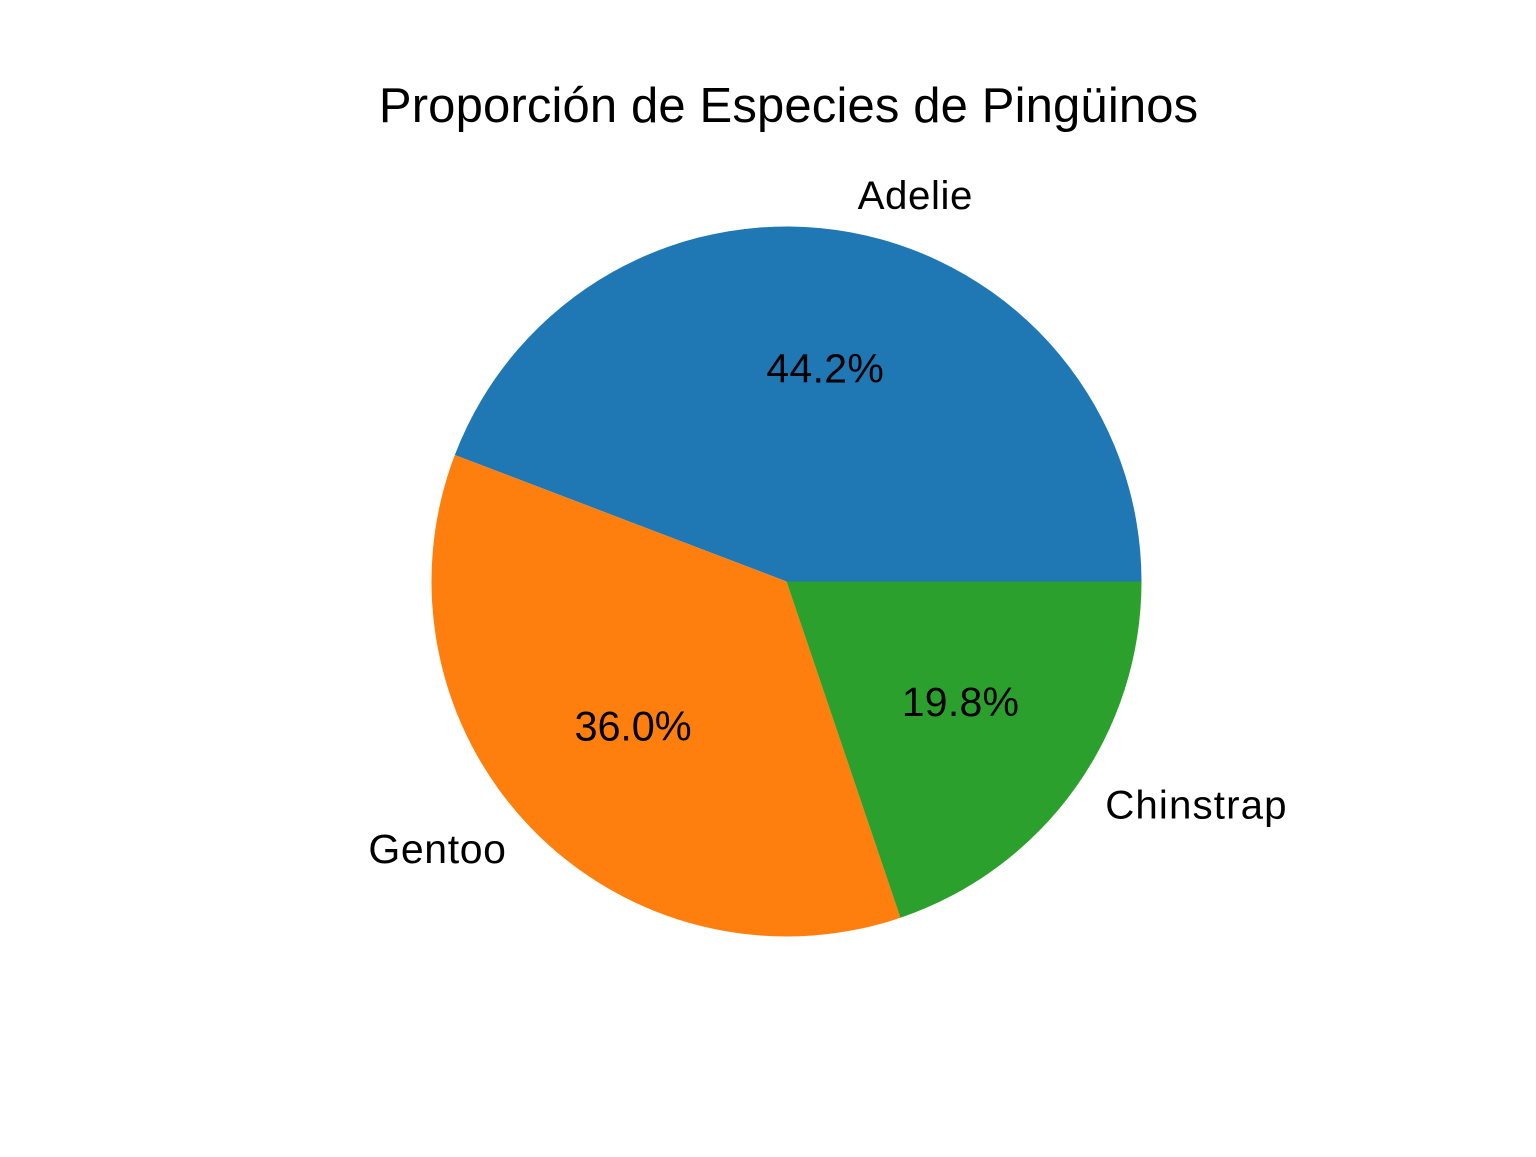  What do you see at coordinates (437, 849) in the screenshot?
I see `svg-text: Gentoo` at bounding box center [437, 849].